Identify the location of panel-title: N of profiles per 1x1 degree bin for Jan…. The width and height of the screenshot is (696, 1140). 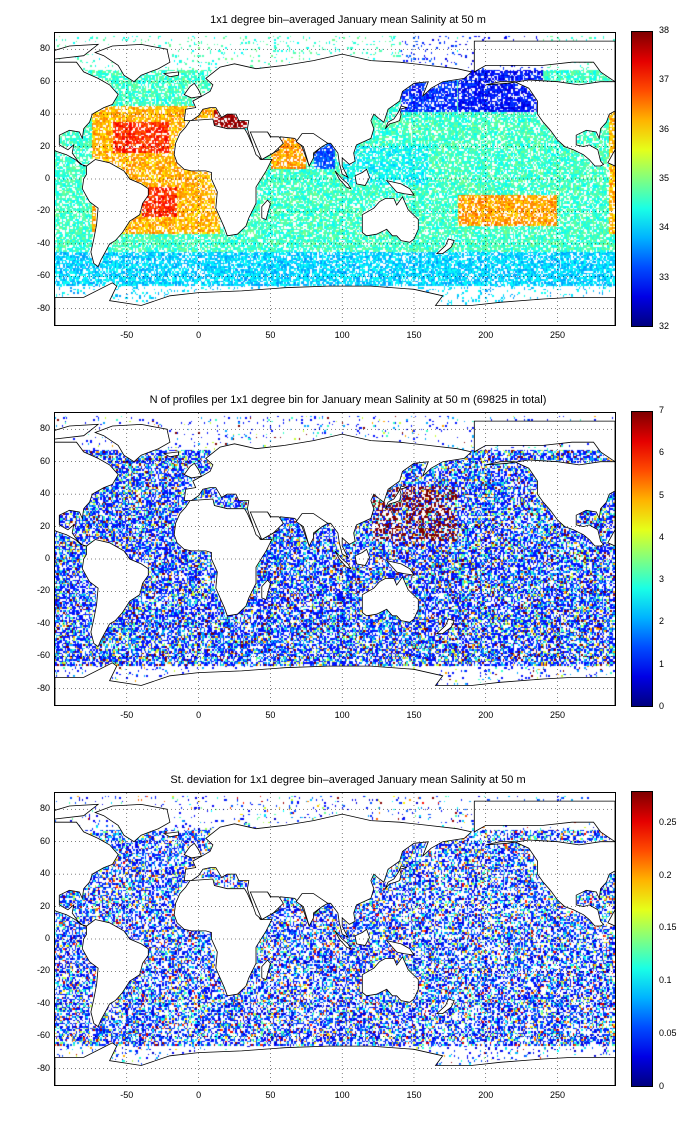
(348, 400).